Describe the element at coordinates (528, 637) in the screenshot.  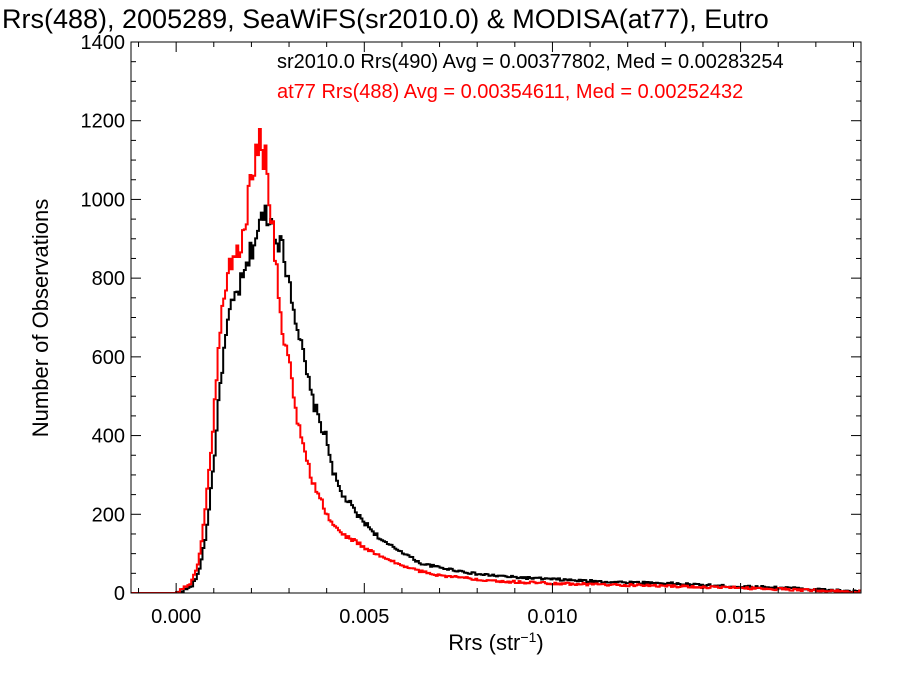
I see `x-axis-label-exponent: −1` at that location.